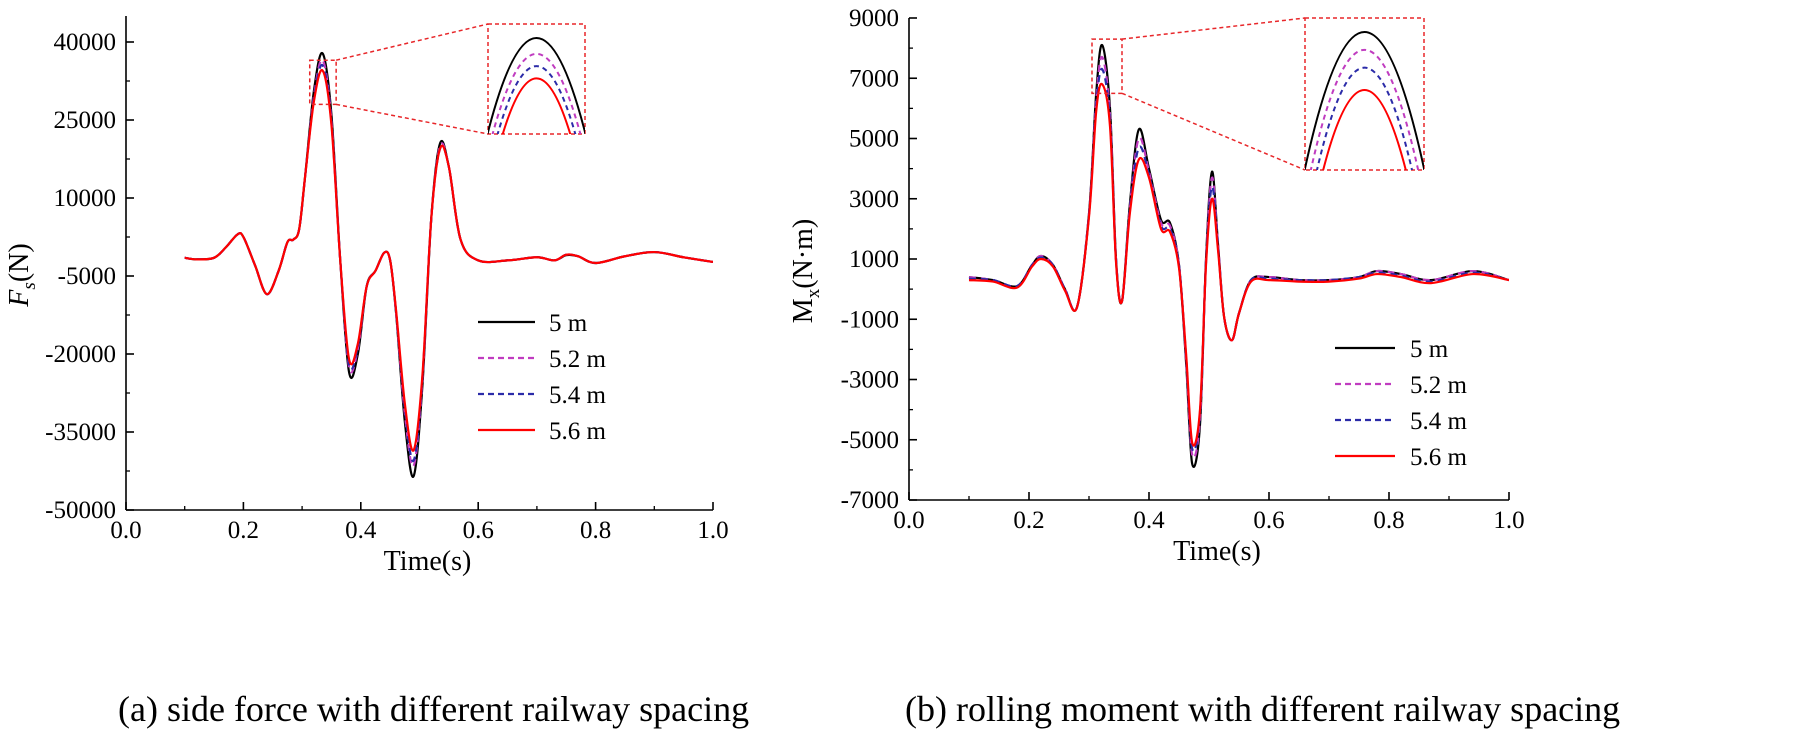  Describe the element at coordinates (870, 500) in the screenshot. I see `y-tick-label: -7000` at that location.